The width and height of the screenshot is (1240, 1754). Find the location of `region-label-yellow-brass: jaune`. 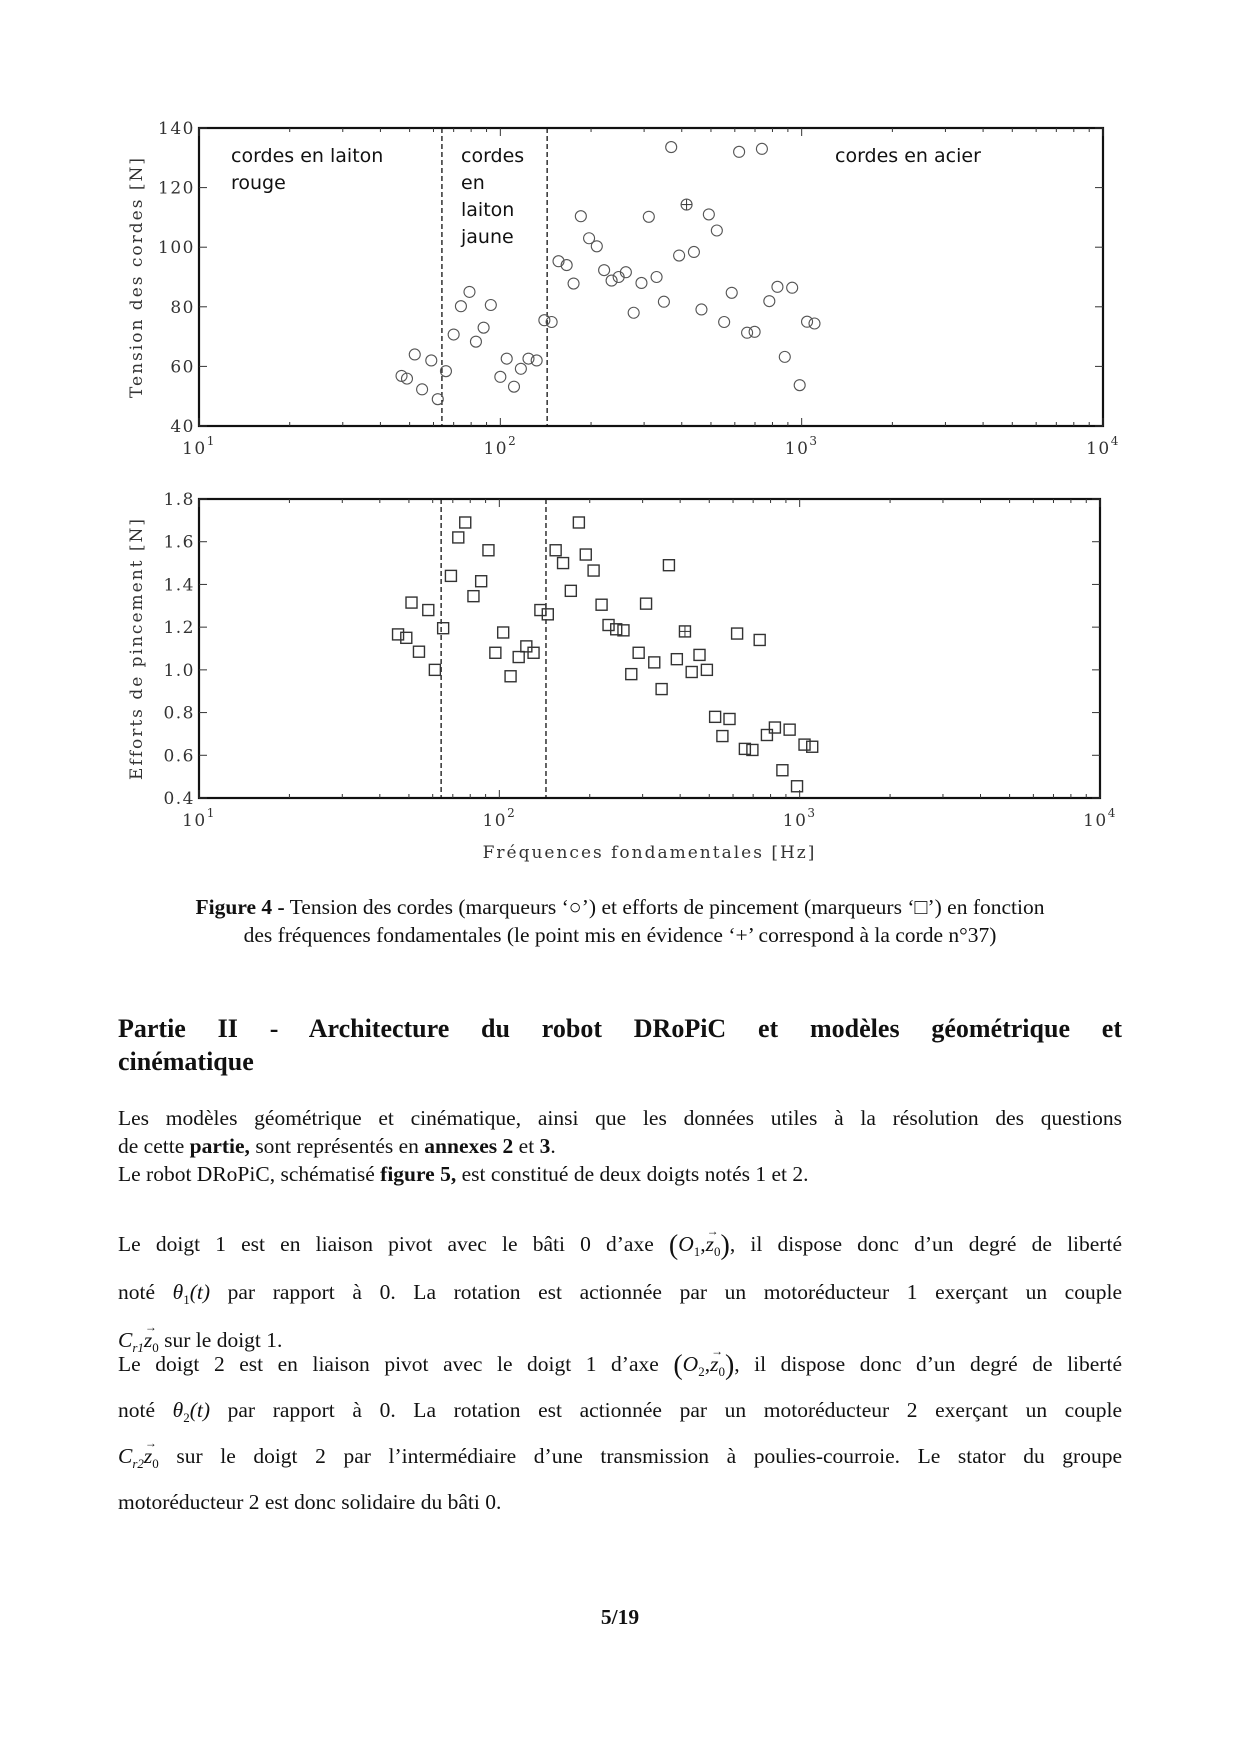

region-label-yellow-brass: jaune is located at coordinates (487, 237).